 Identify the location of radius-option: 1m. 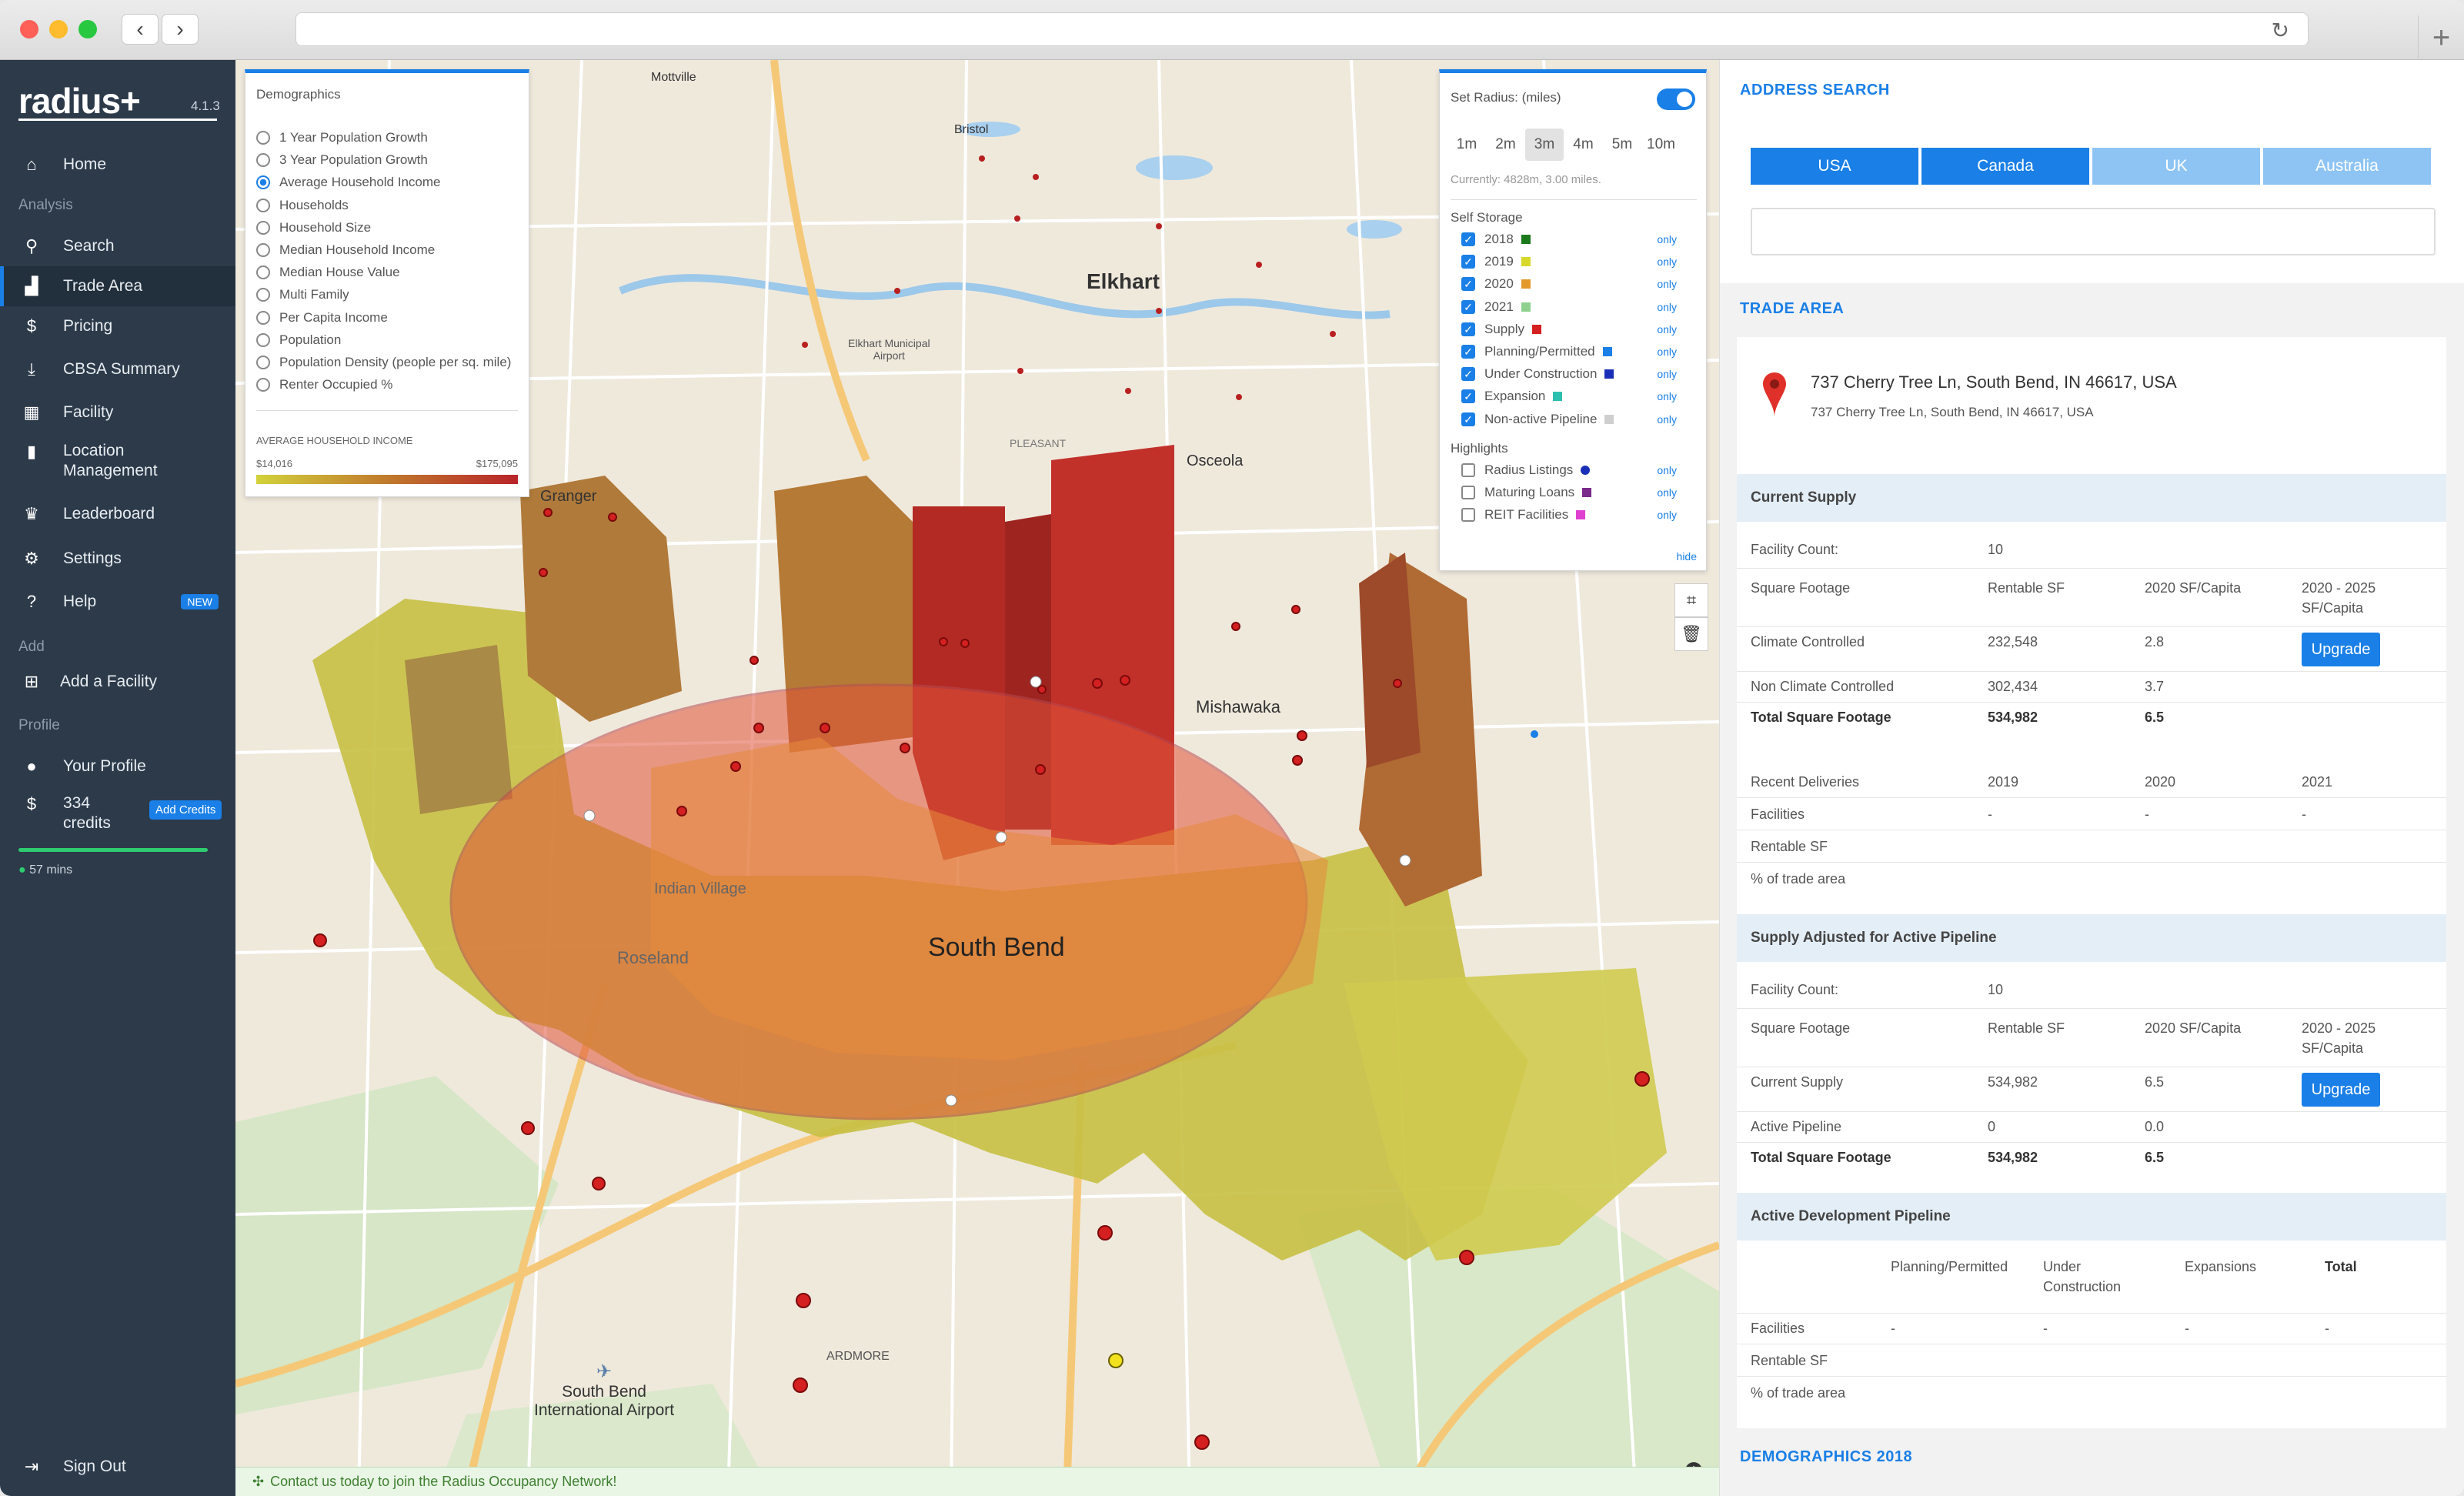
(1467, 144).